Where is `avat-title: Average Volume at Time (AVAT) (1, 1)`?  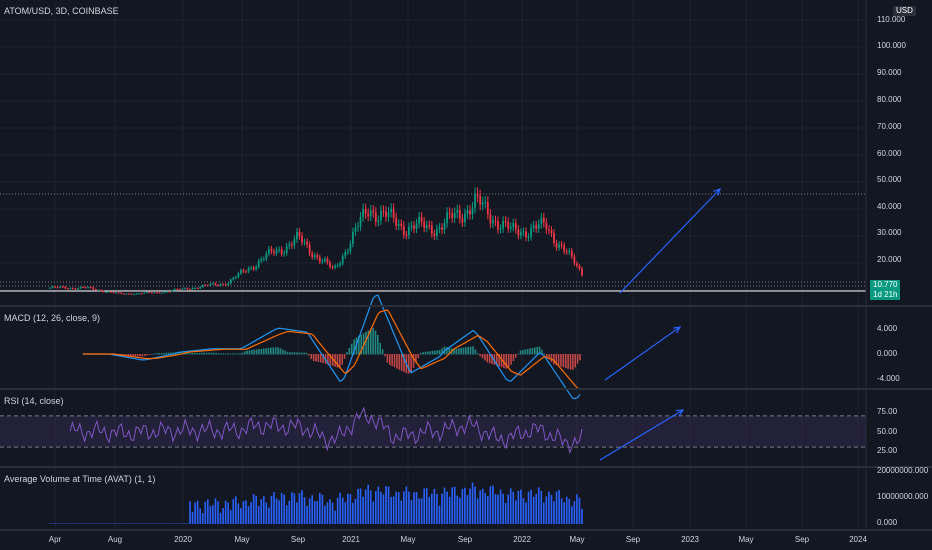
avat-title: Average Volume at Time (AVAT) (1, 1) is located at coordinates (80, 479).